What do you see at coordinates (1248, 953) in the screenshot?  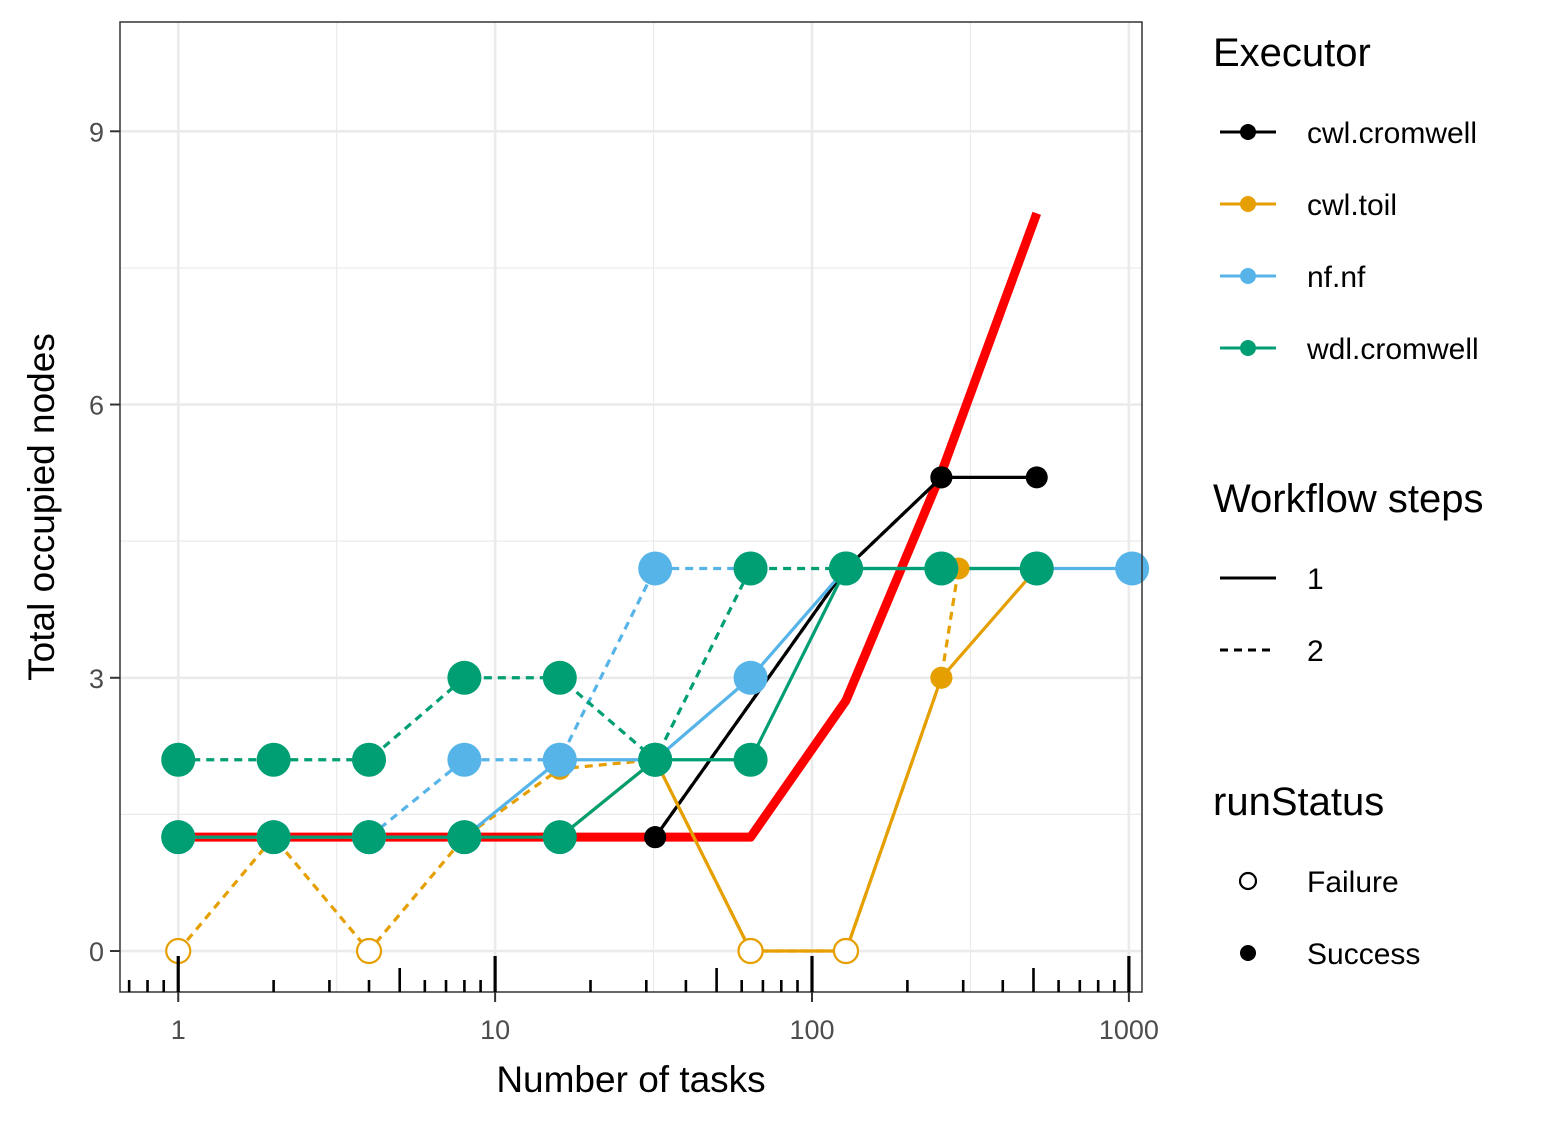 I see `legend-filled-circle` at bounding box center [1248, 953].